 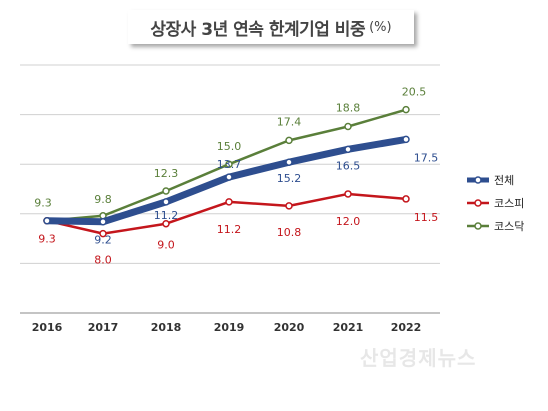 I want to click on legend-label-kospi: 코스피, so click(x=509, y=203).